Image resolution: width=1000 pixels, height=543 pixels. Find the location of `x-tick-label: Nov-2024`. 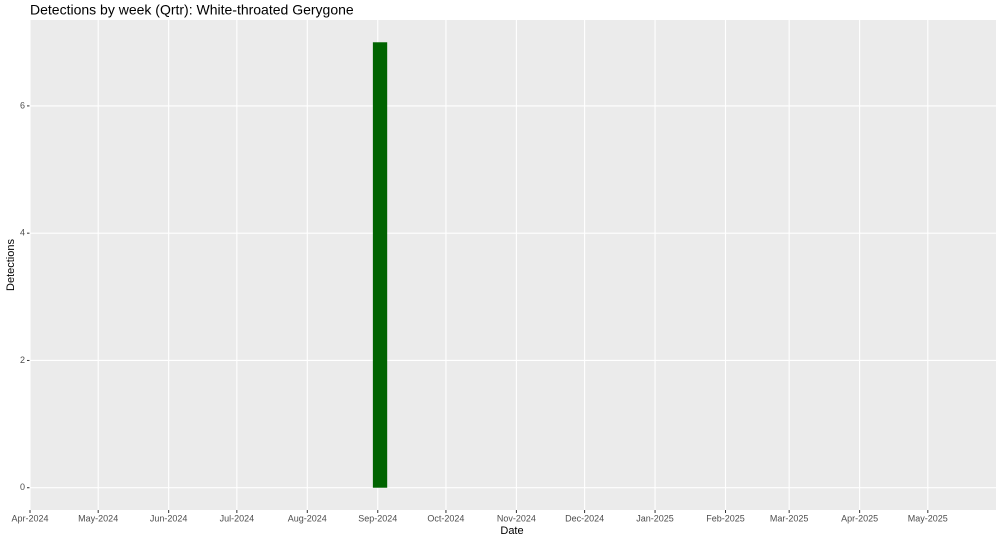

x-tick-label: Nov-2024 is located at coordinates (516, 518).